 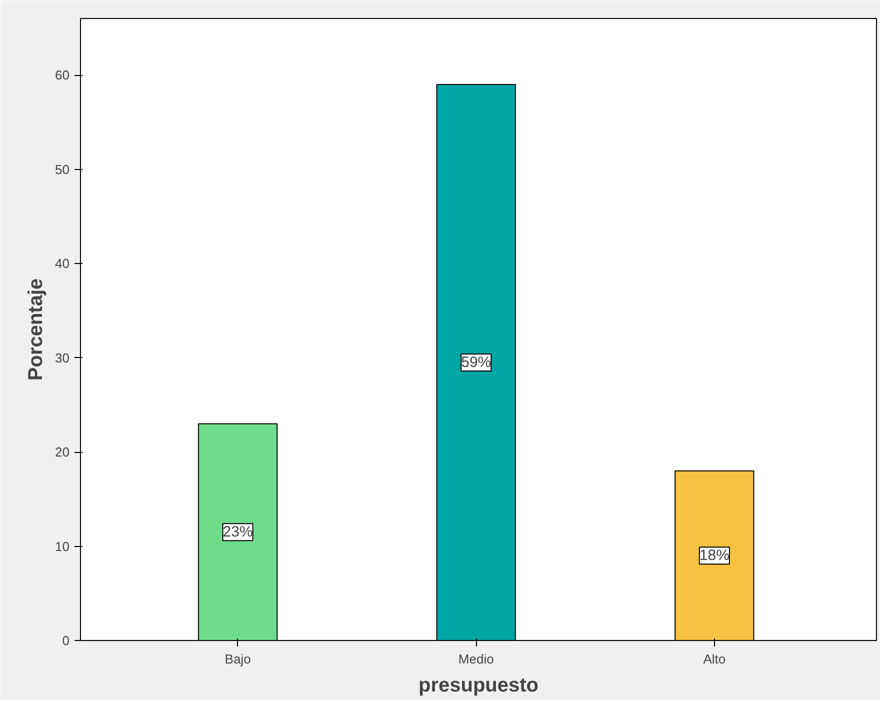 What do you see at coordinates (237, 532) in the screenshot?
I see `data-label: 23%` at bounding box center [237, 532].